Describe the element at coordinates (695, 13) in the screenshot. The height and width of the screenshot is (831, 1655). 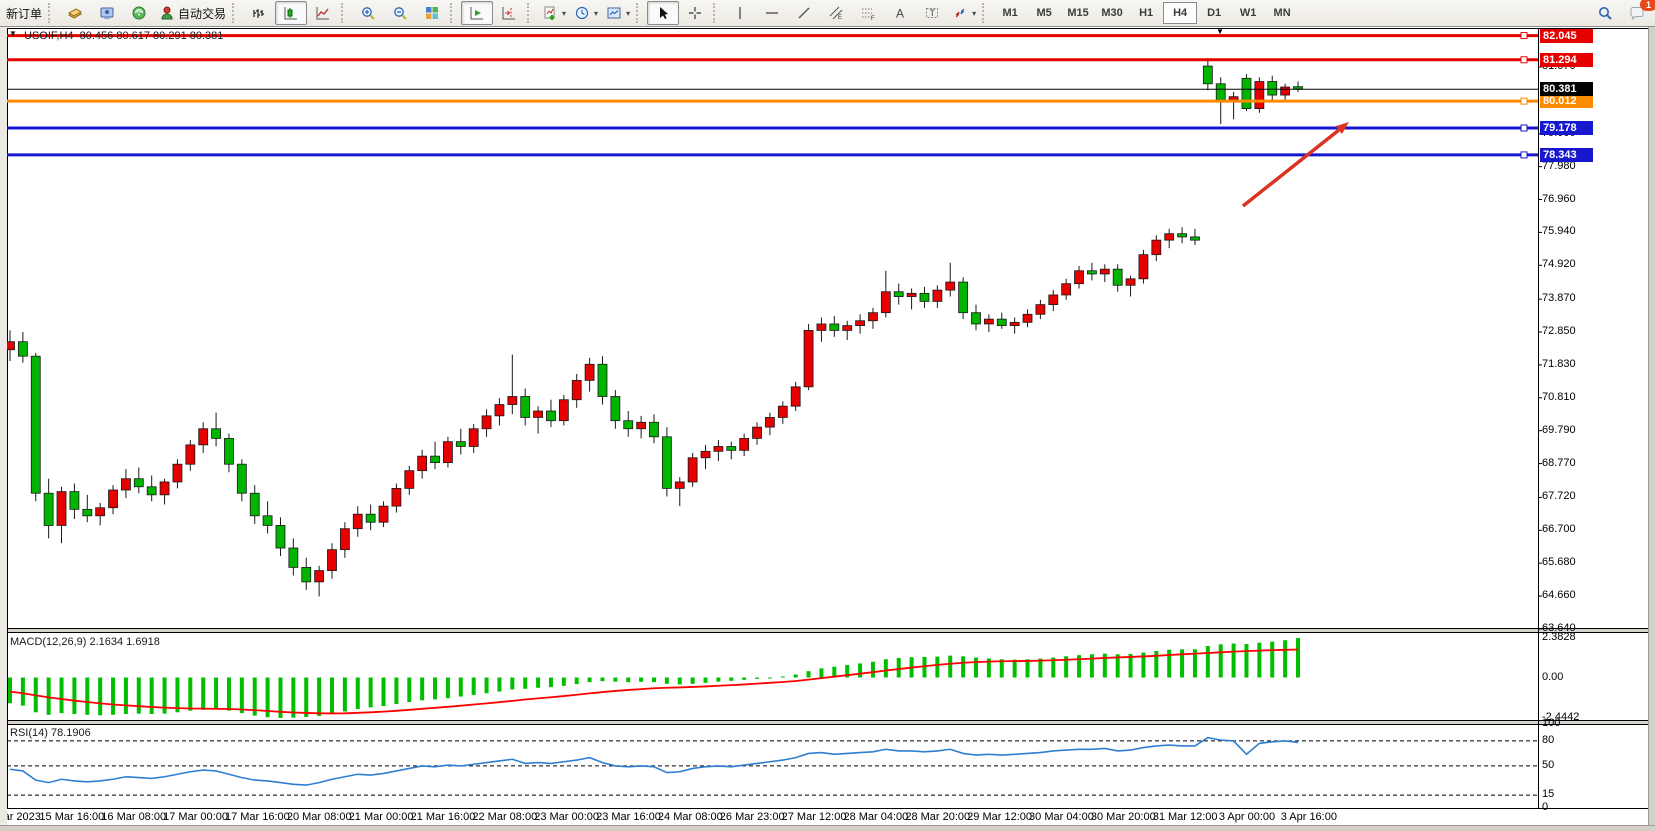
I see `crosshair-button` at that location.